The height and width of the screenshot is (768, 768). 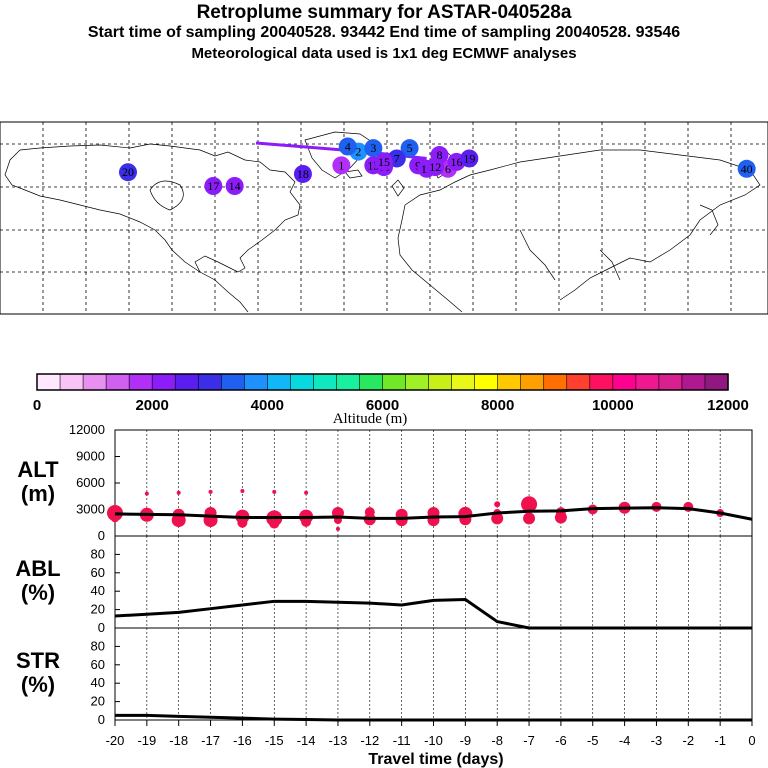 I want to click on y-tick-label: 6000, so click(x=90, y=482).